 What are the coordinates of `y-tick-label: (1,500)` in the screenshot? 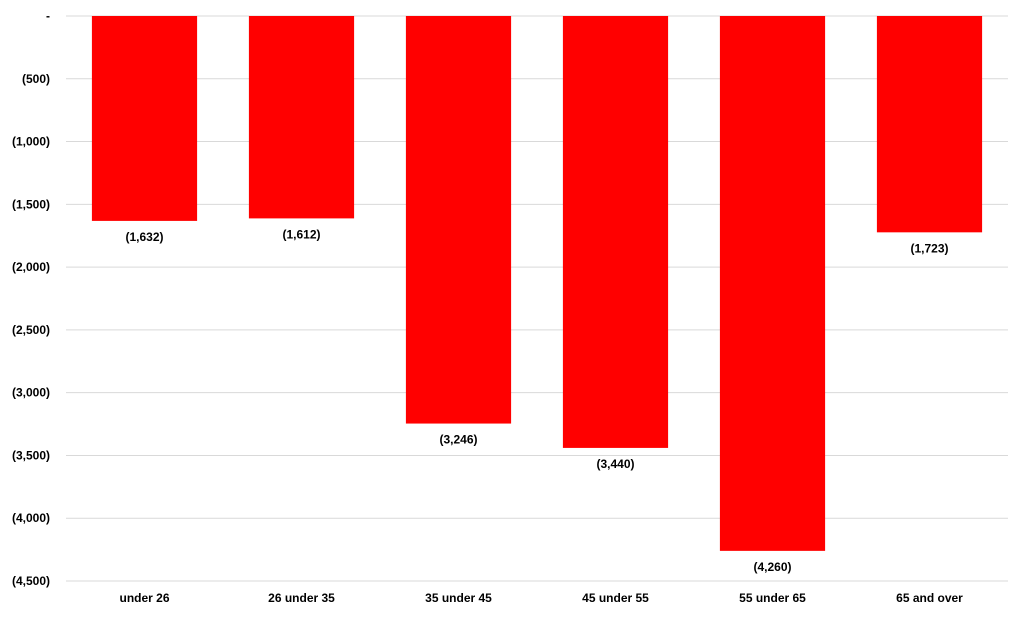 It's located at (31, 204).